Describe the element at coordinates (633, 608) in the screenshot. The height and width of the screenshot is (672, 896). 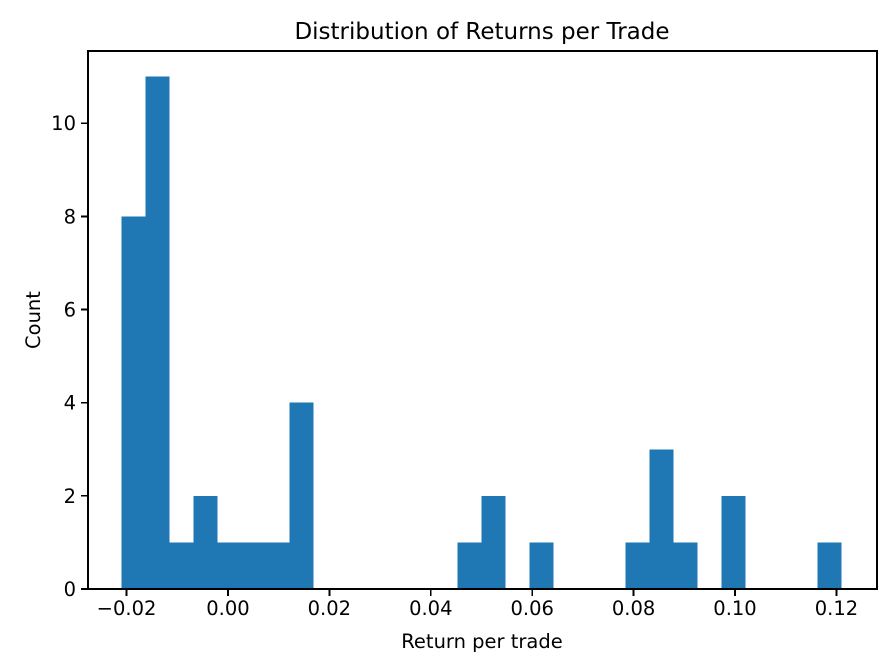
I see `x-tick-label: 0.08` at that location.